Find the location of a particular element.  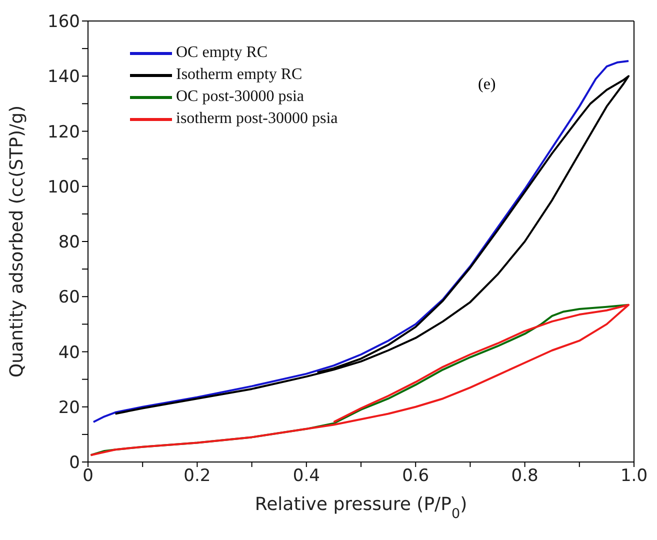

annotation: (e) is located at coordinates (487, 85).